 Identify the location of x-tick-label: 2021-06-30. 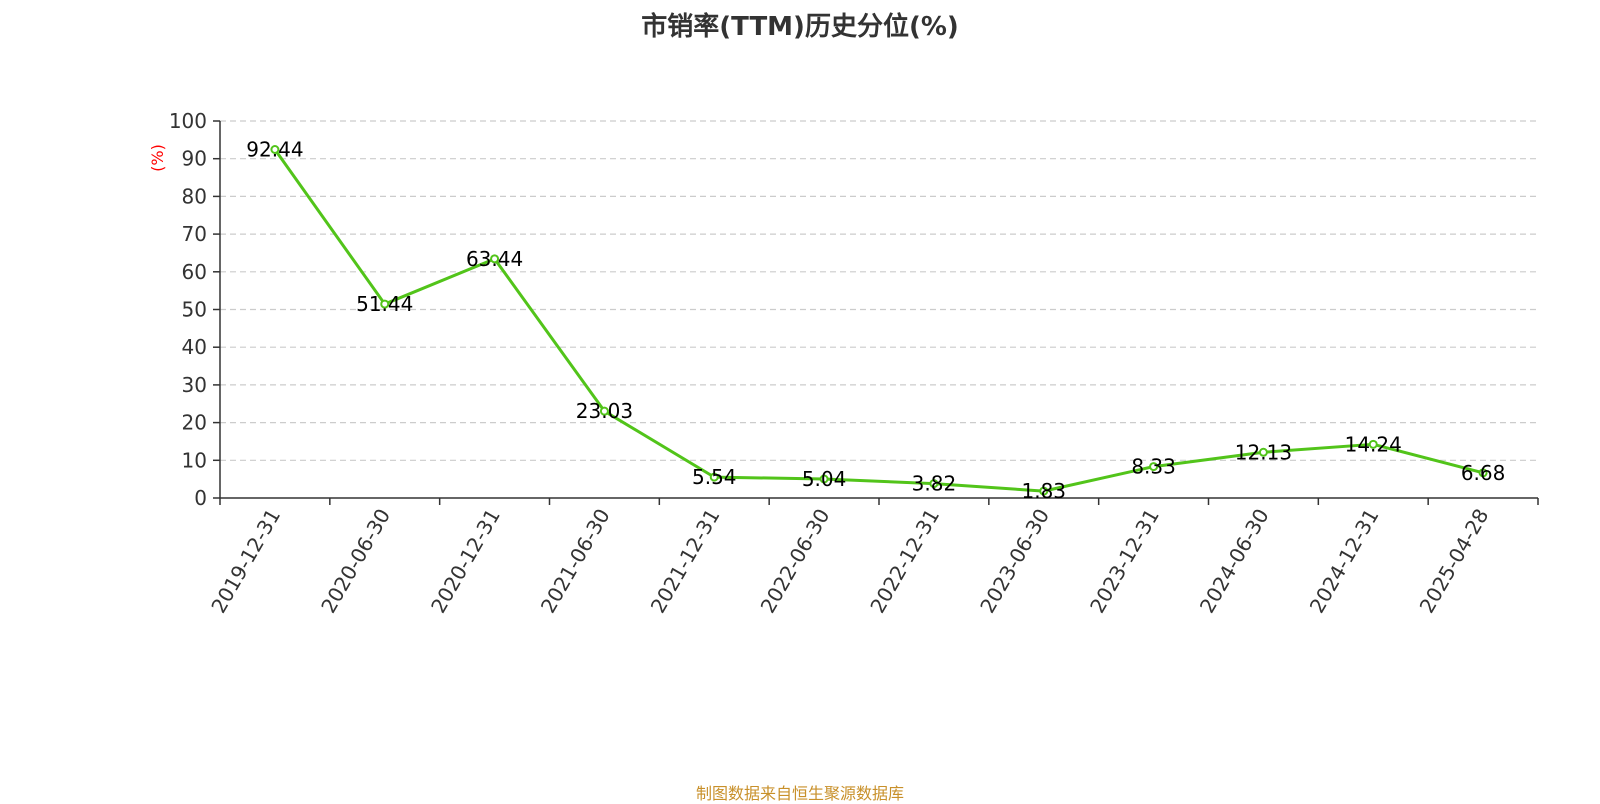
(575, 561).